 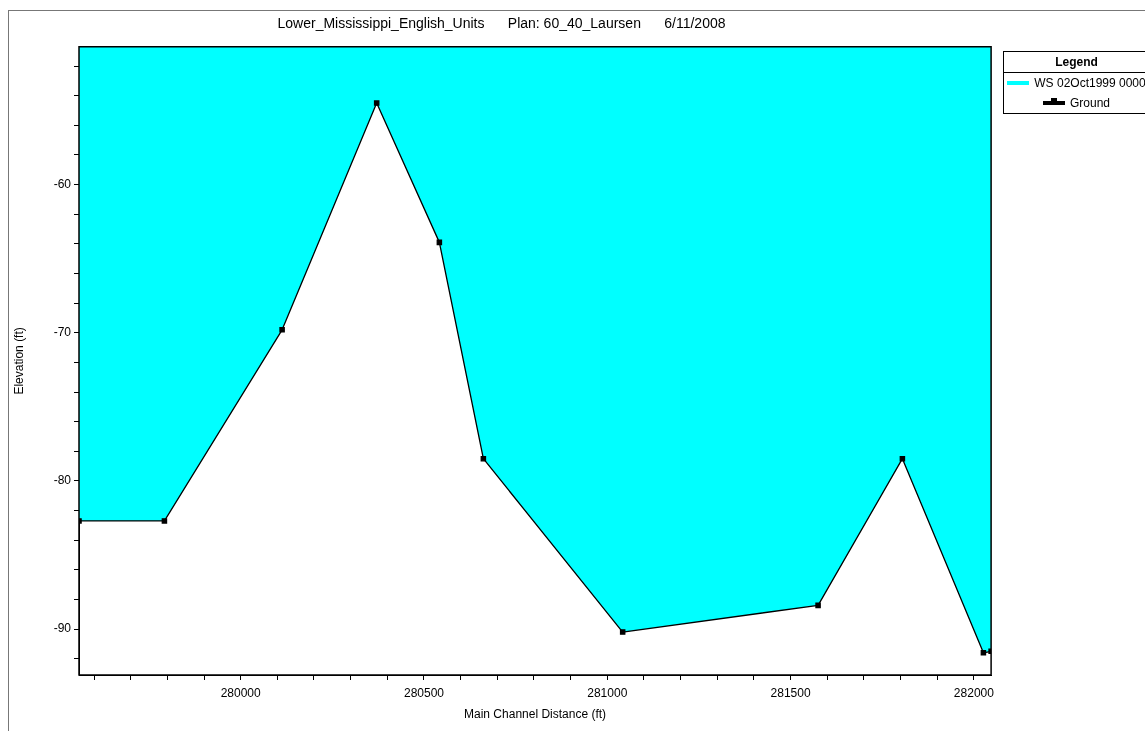 I want to click on legend-title: Legend, so click(x=1074, y=62).